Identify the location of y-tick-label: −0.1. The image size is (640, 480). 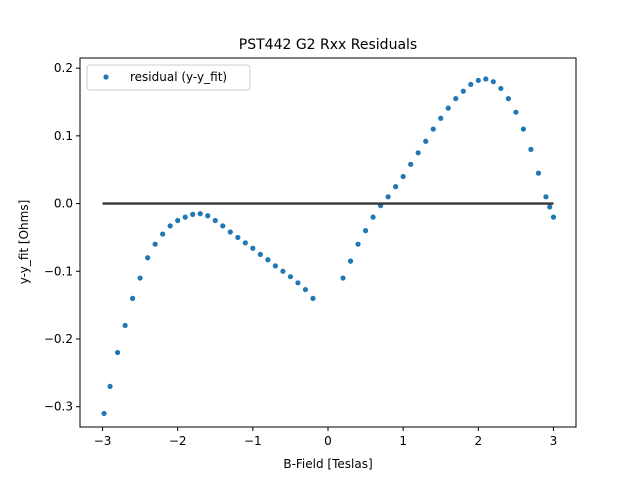
(58, 271).